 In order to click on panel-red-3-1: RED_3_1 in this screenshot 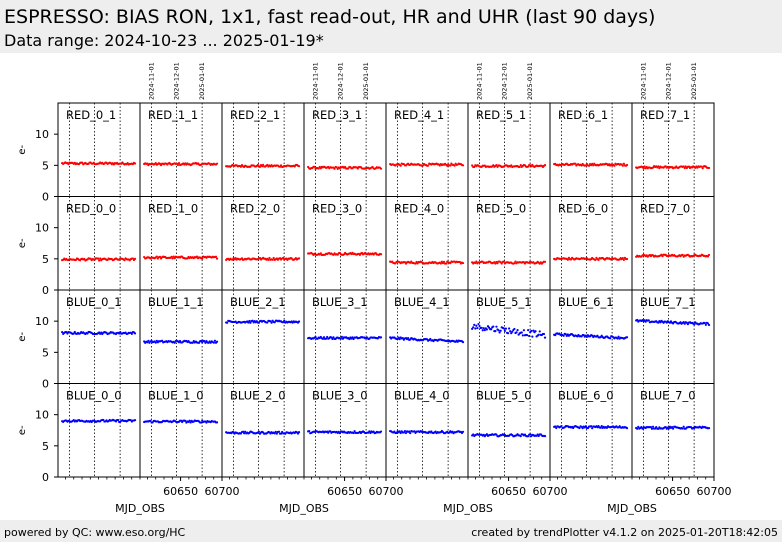, I will do `click(345, 149)`.